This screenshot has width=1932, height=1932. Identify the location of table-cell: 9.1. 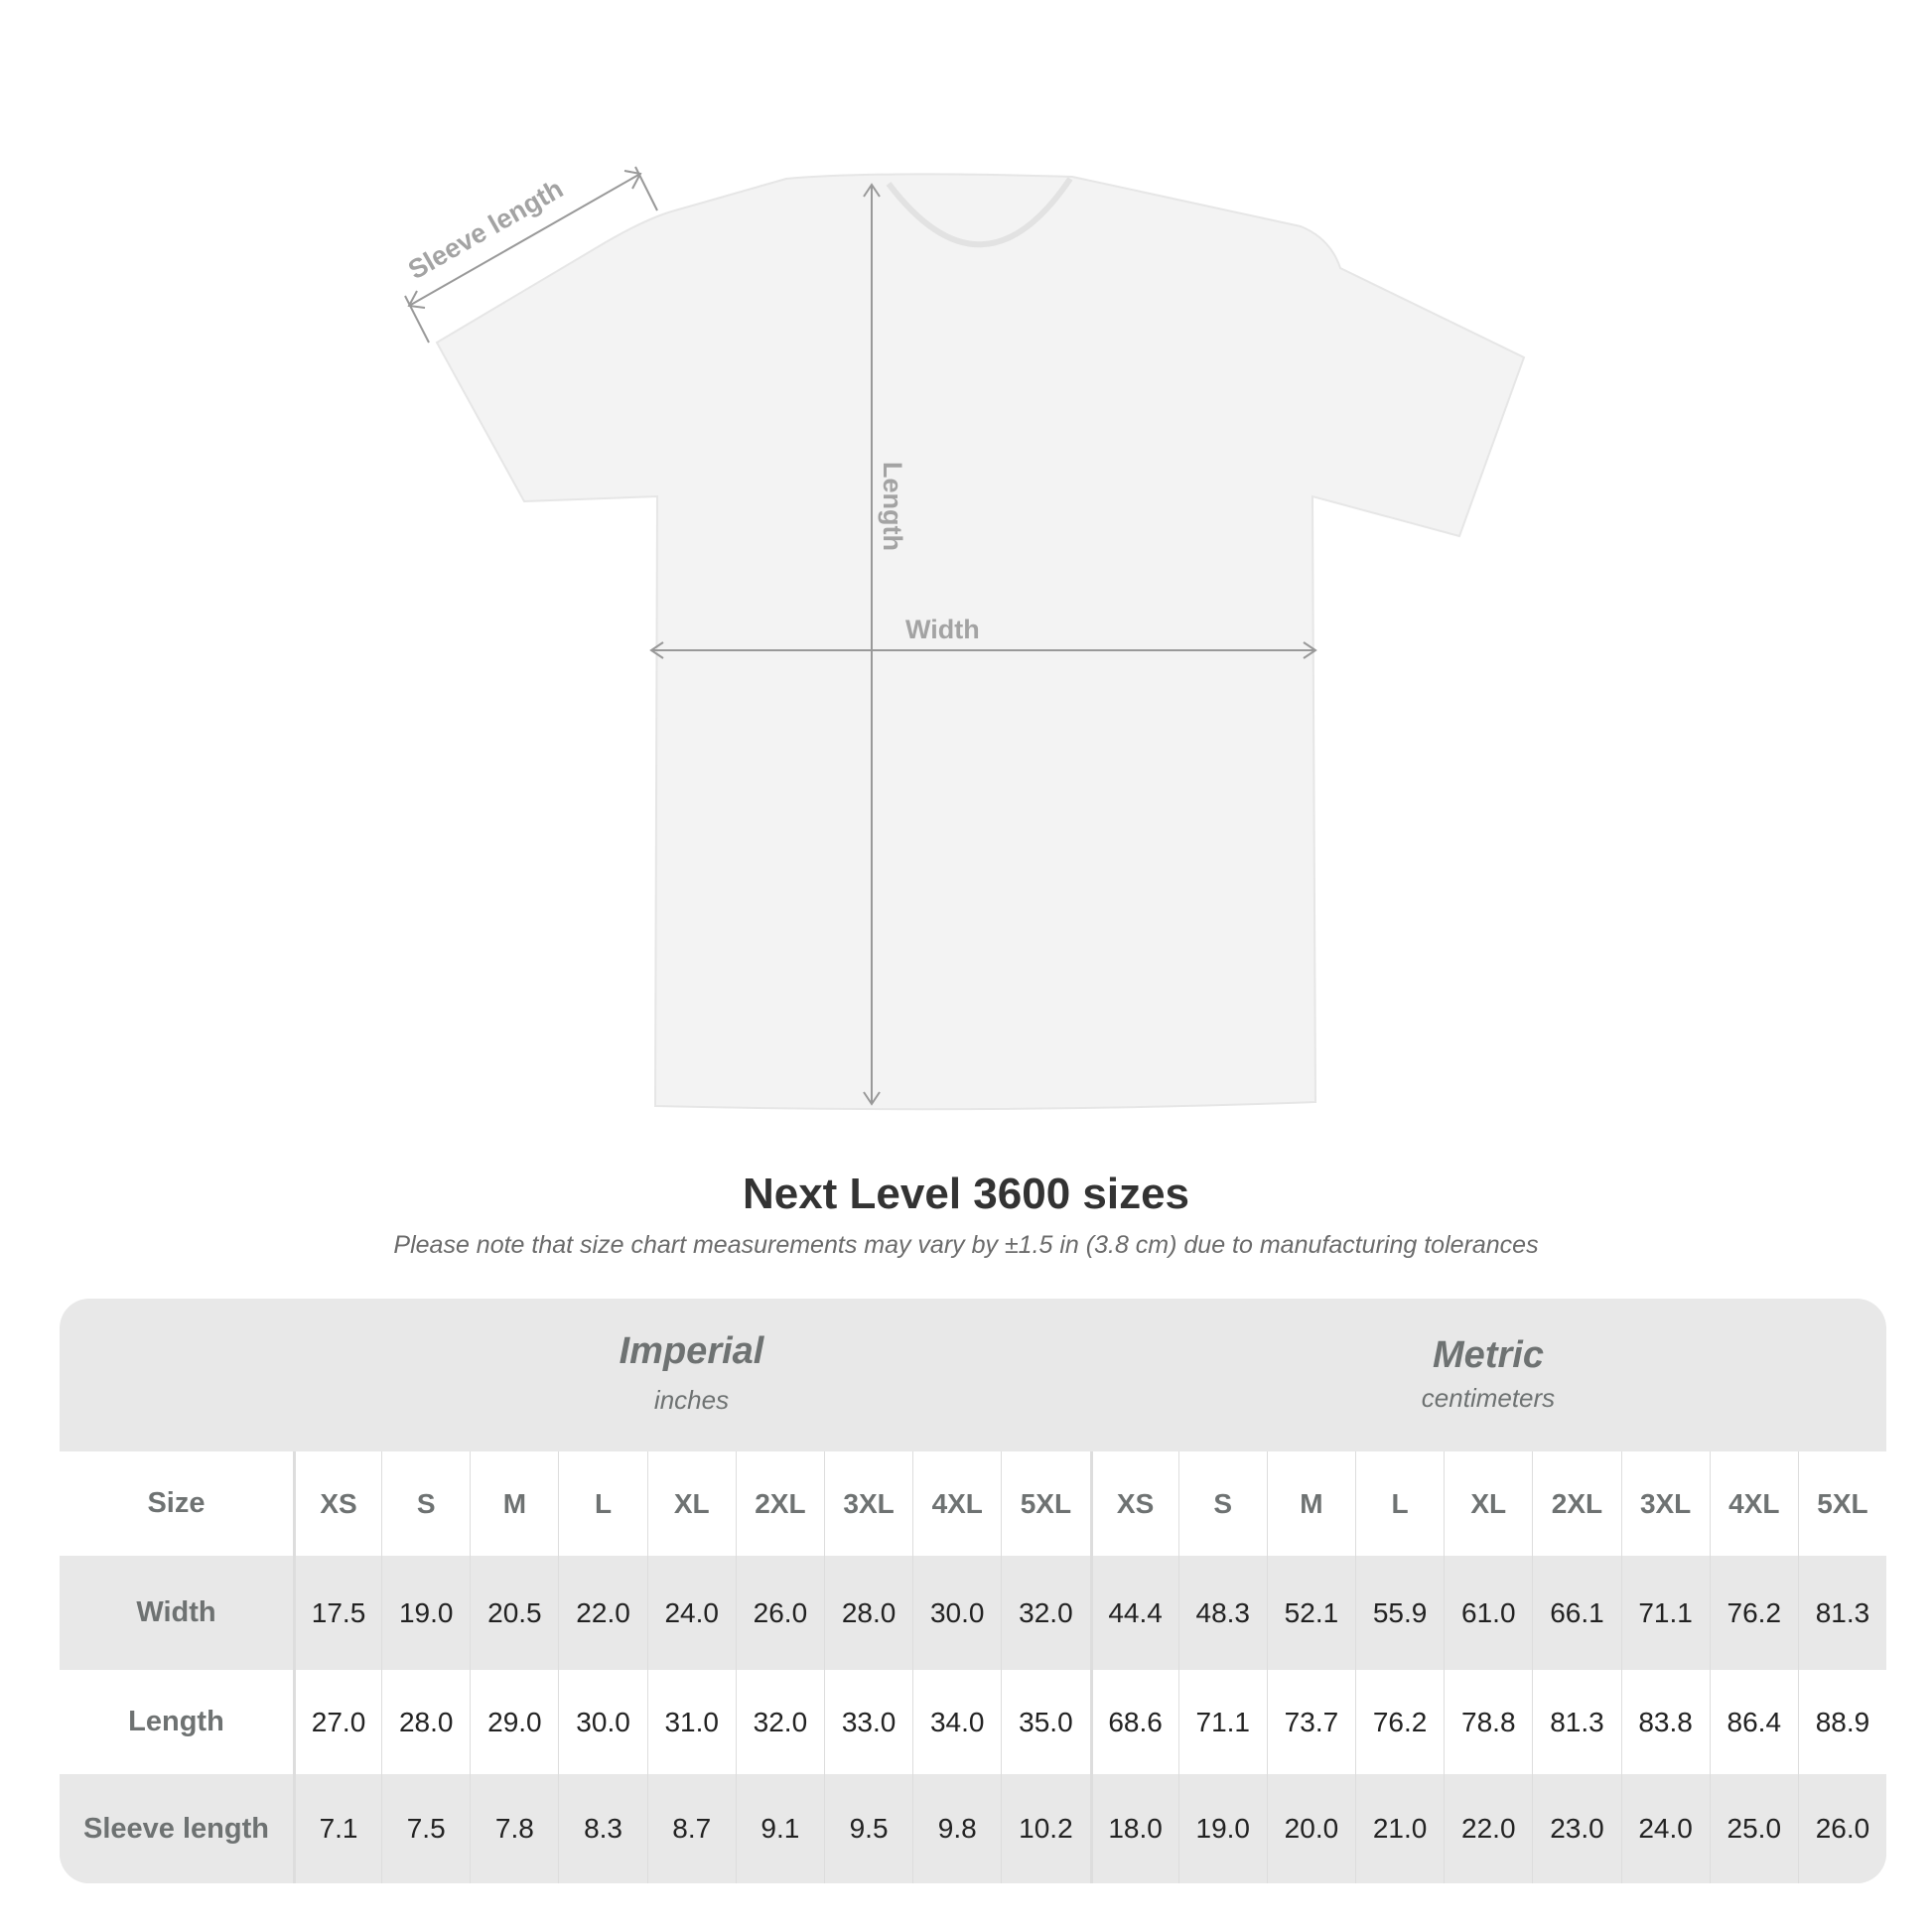
(780, 1828).